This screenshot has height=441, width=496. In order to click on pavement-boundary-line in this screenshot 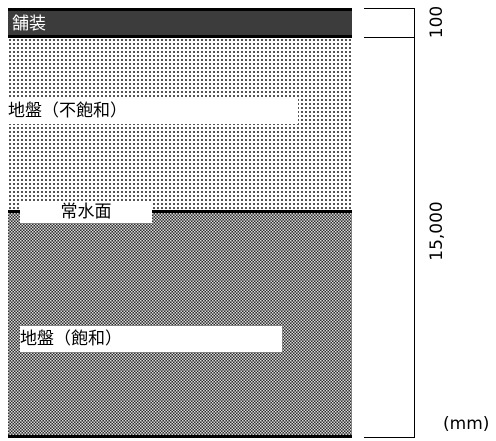, I will do `click(180, 36)`.